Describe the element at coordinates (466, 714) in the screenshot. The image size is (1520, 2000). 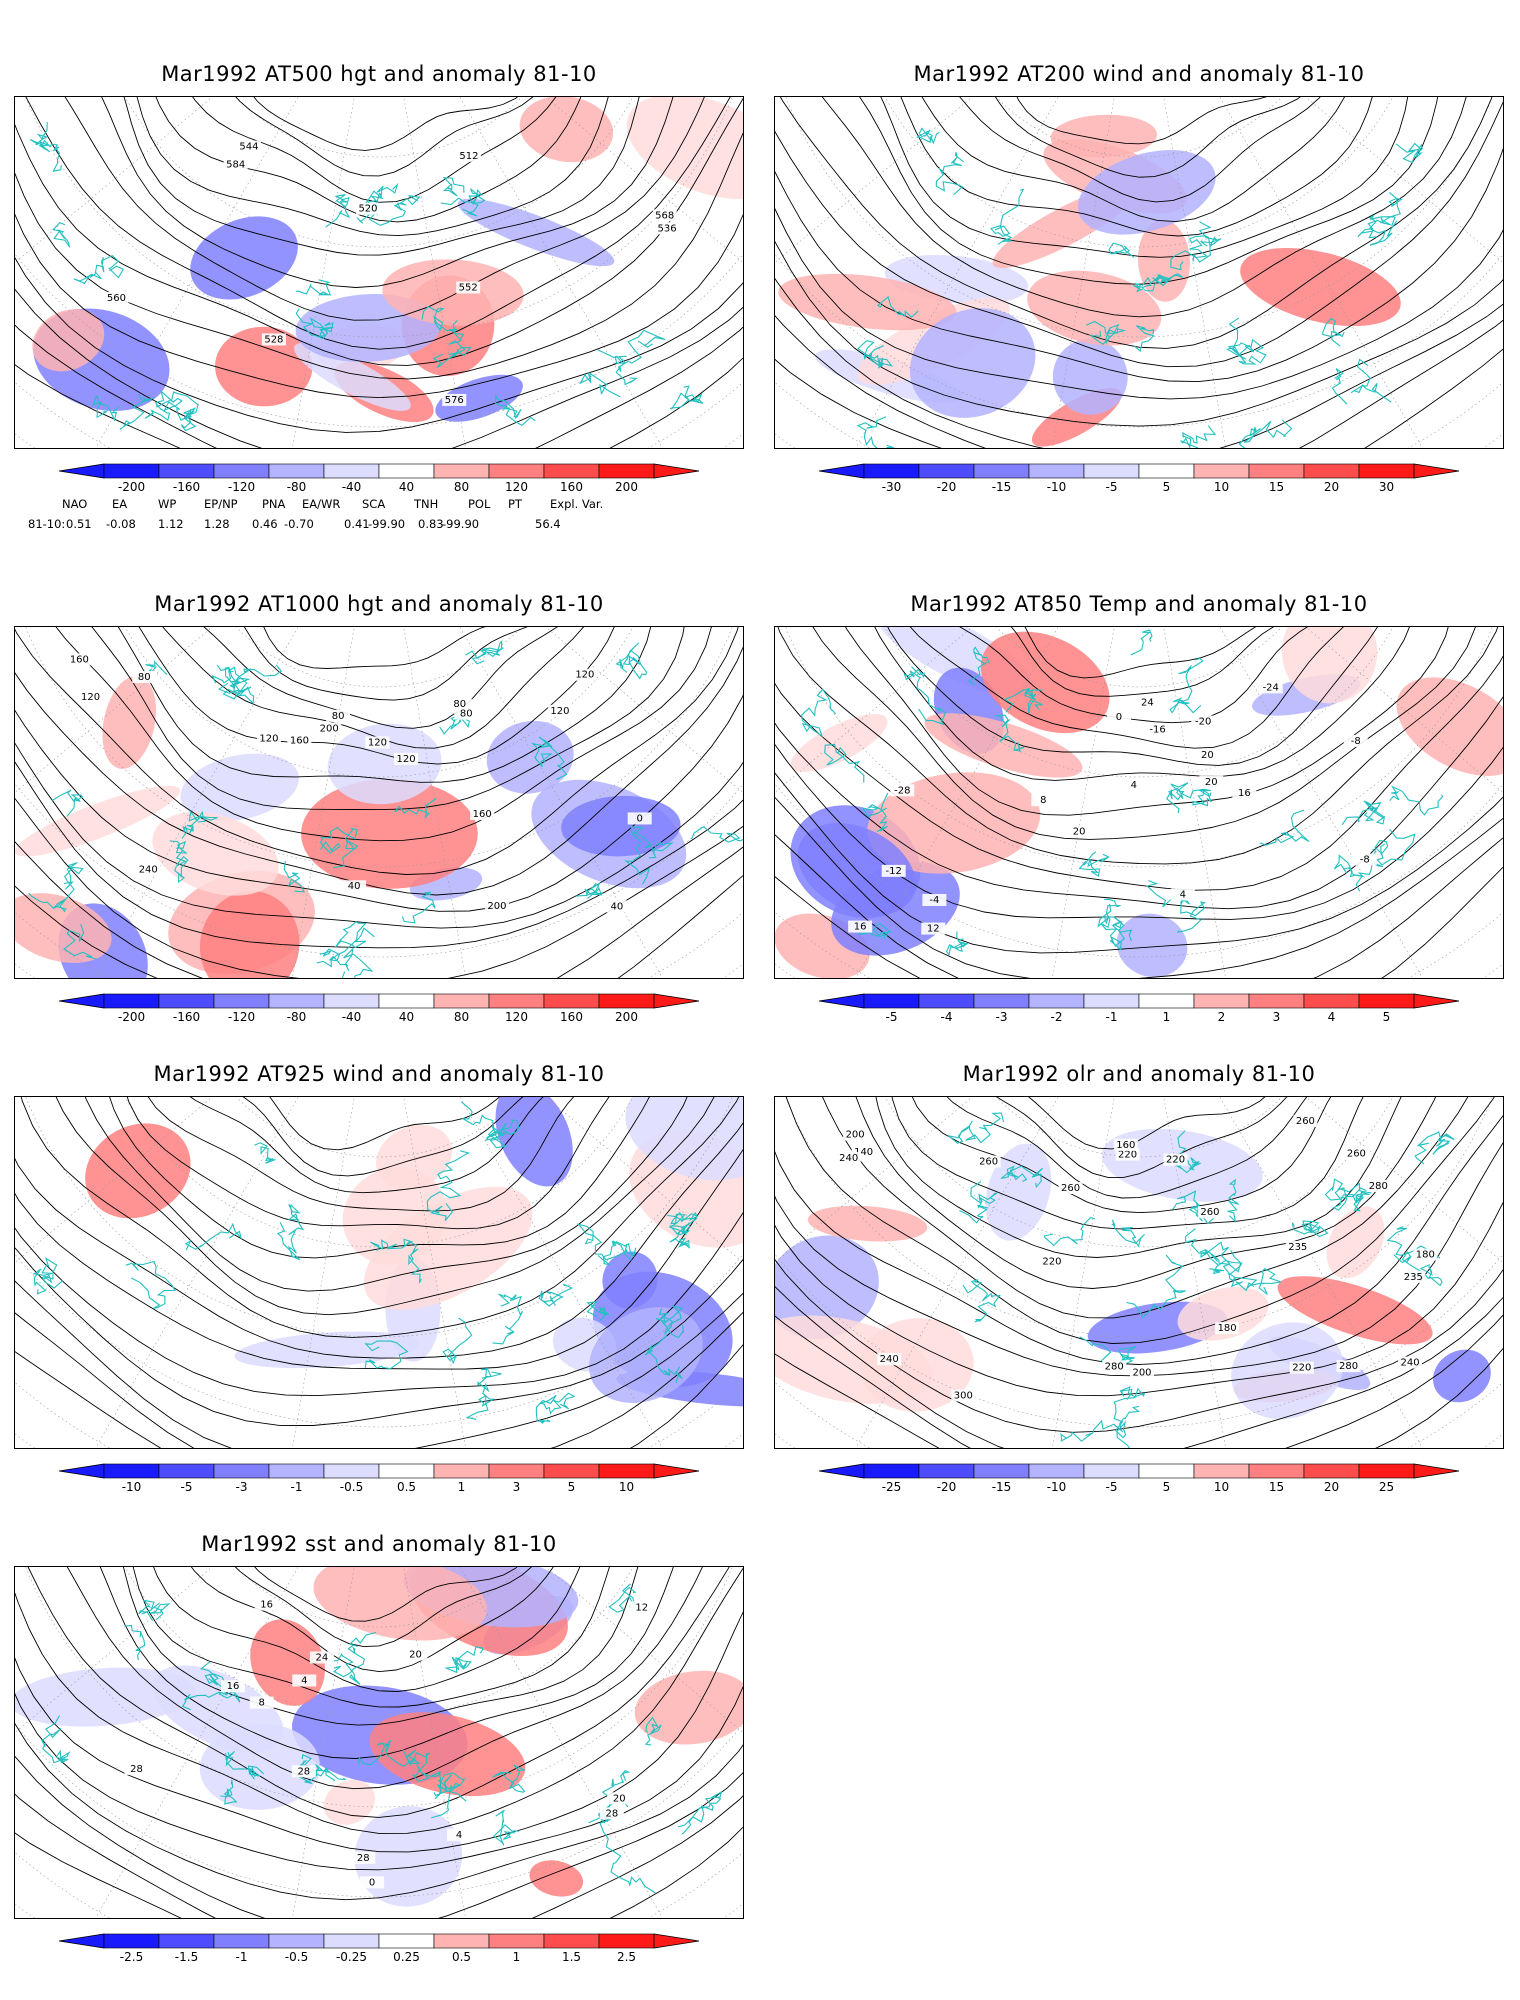
I see `contour-label: 80` at that location.